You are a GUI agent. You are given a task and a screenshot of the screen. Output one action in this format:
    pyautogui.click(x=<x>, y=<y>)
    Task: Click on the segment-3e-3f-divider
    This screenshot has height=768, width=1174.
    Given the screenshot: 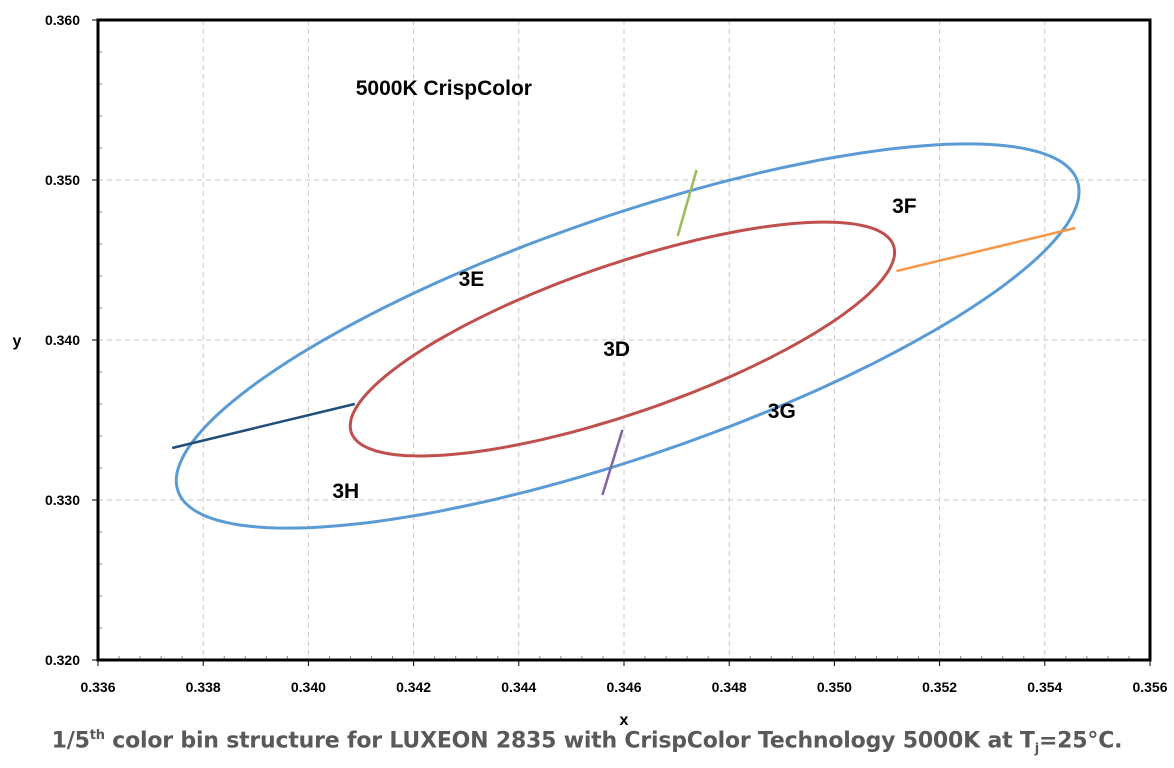 What is the action you would take?
    pyautogui.click(x=687, y=203)
    